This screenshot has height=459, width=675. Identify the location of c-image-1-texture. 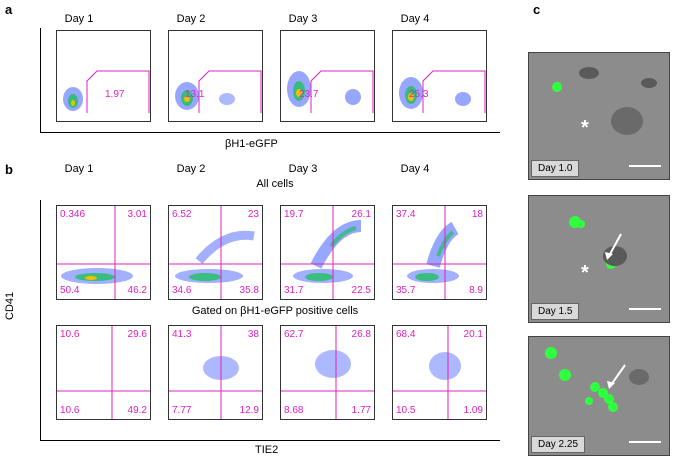
(599, 116).